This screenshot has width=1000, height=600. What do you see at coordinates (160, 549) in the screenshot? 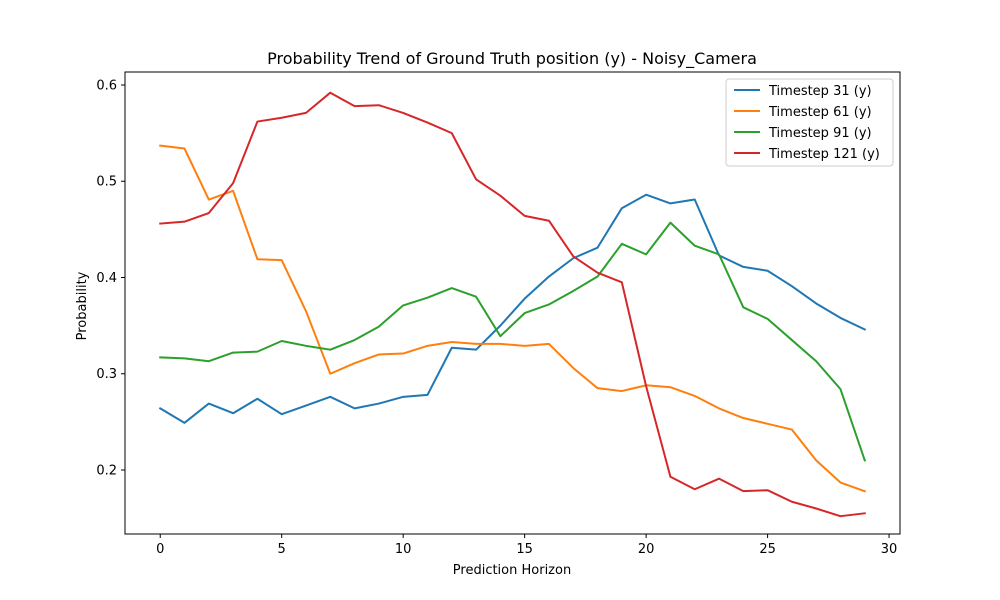
I see `x-tick-label: 0` at bounding box center [160, 549].